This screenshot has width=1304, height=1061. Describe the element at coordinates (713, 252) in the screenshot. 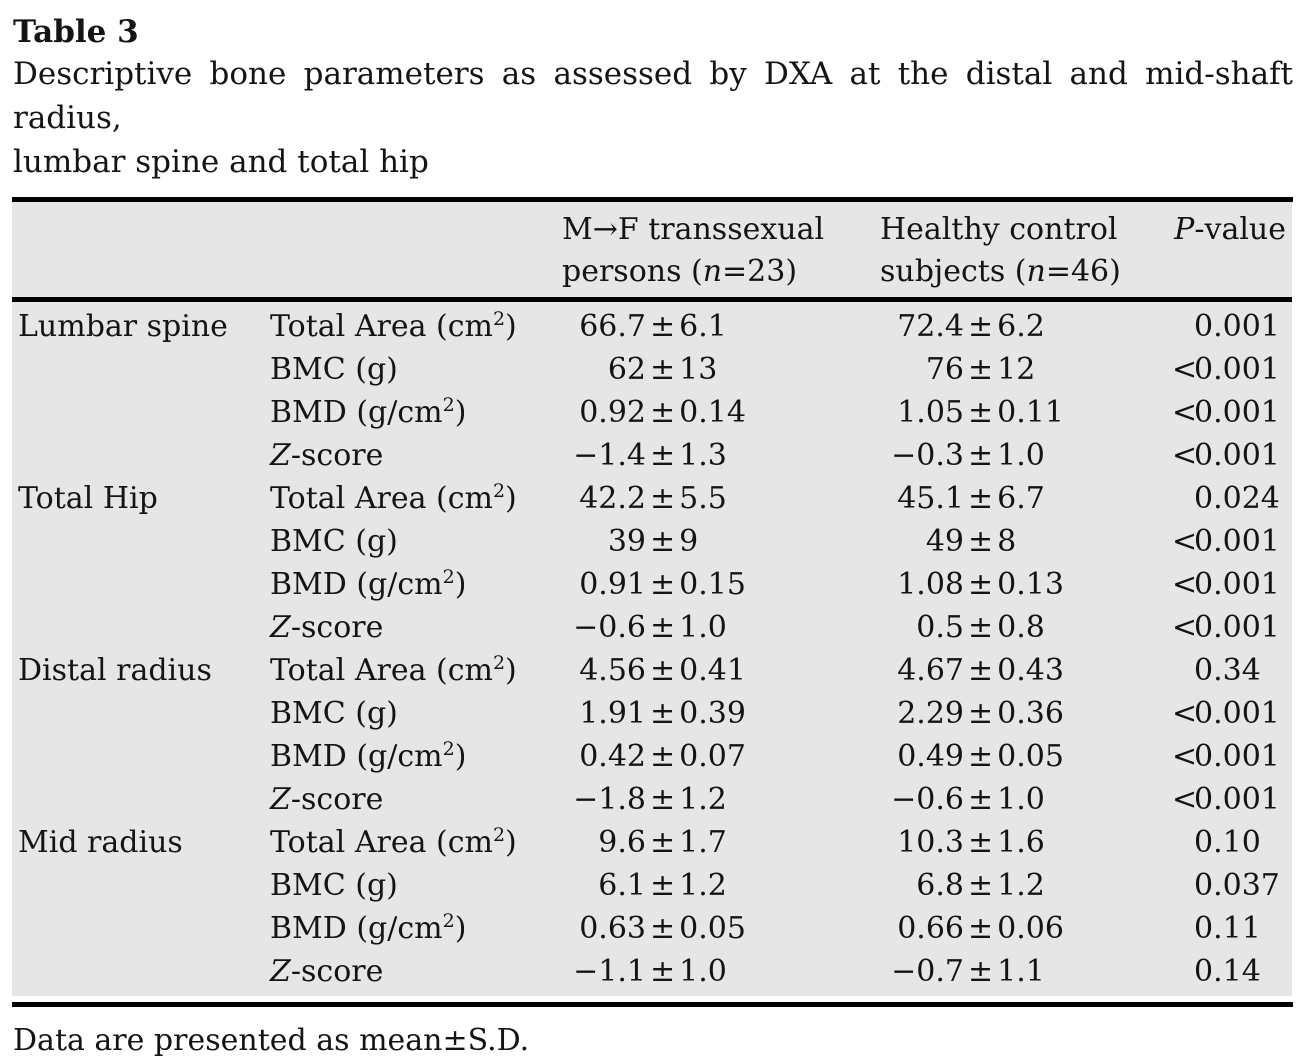

I see `column-header-mf-transsexual: M→F transsexual persons (n=23)` at that location.